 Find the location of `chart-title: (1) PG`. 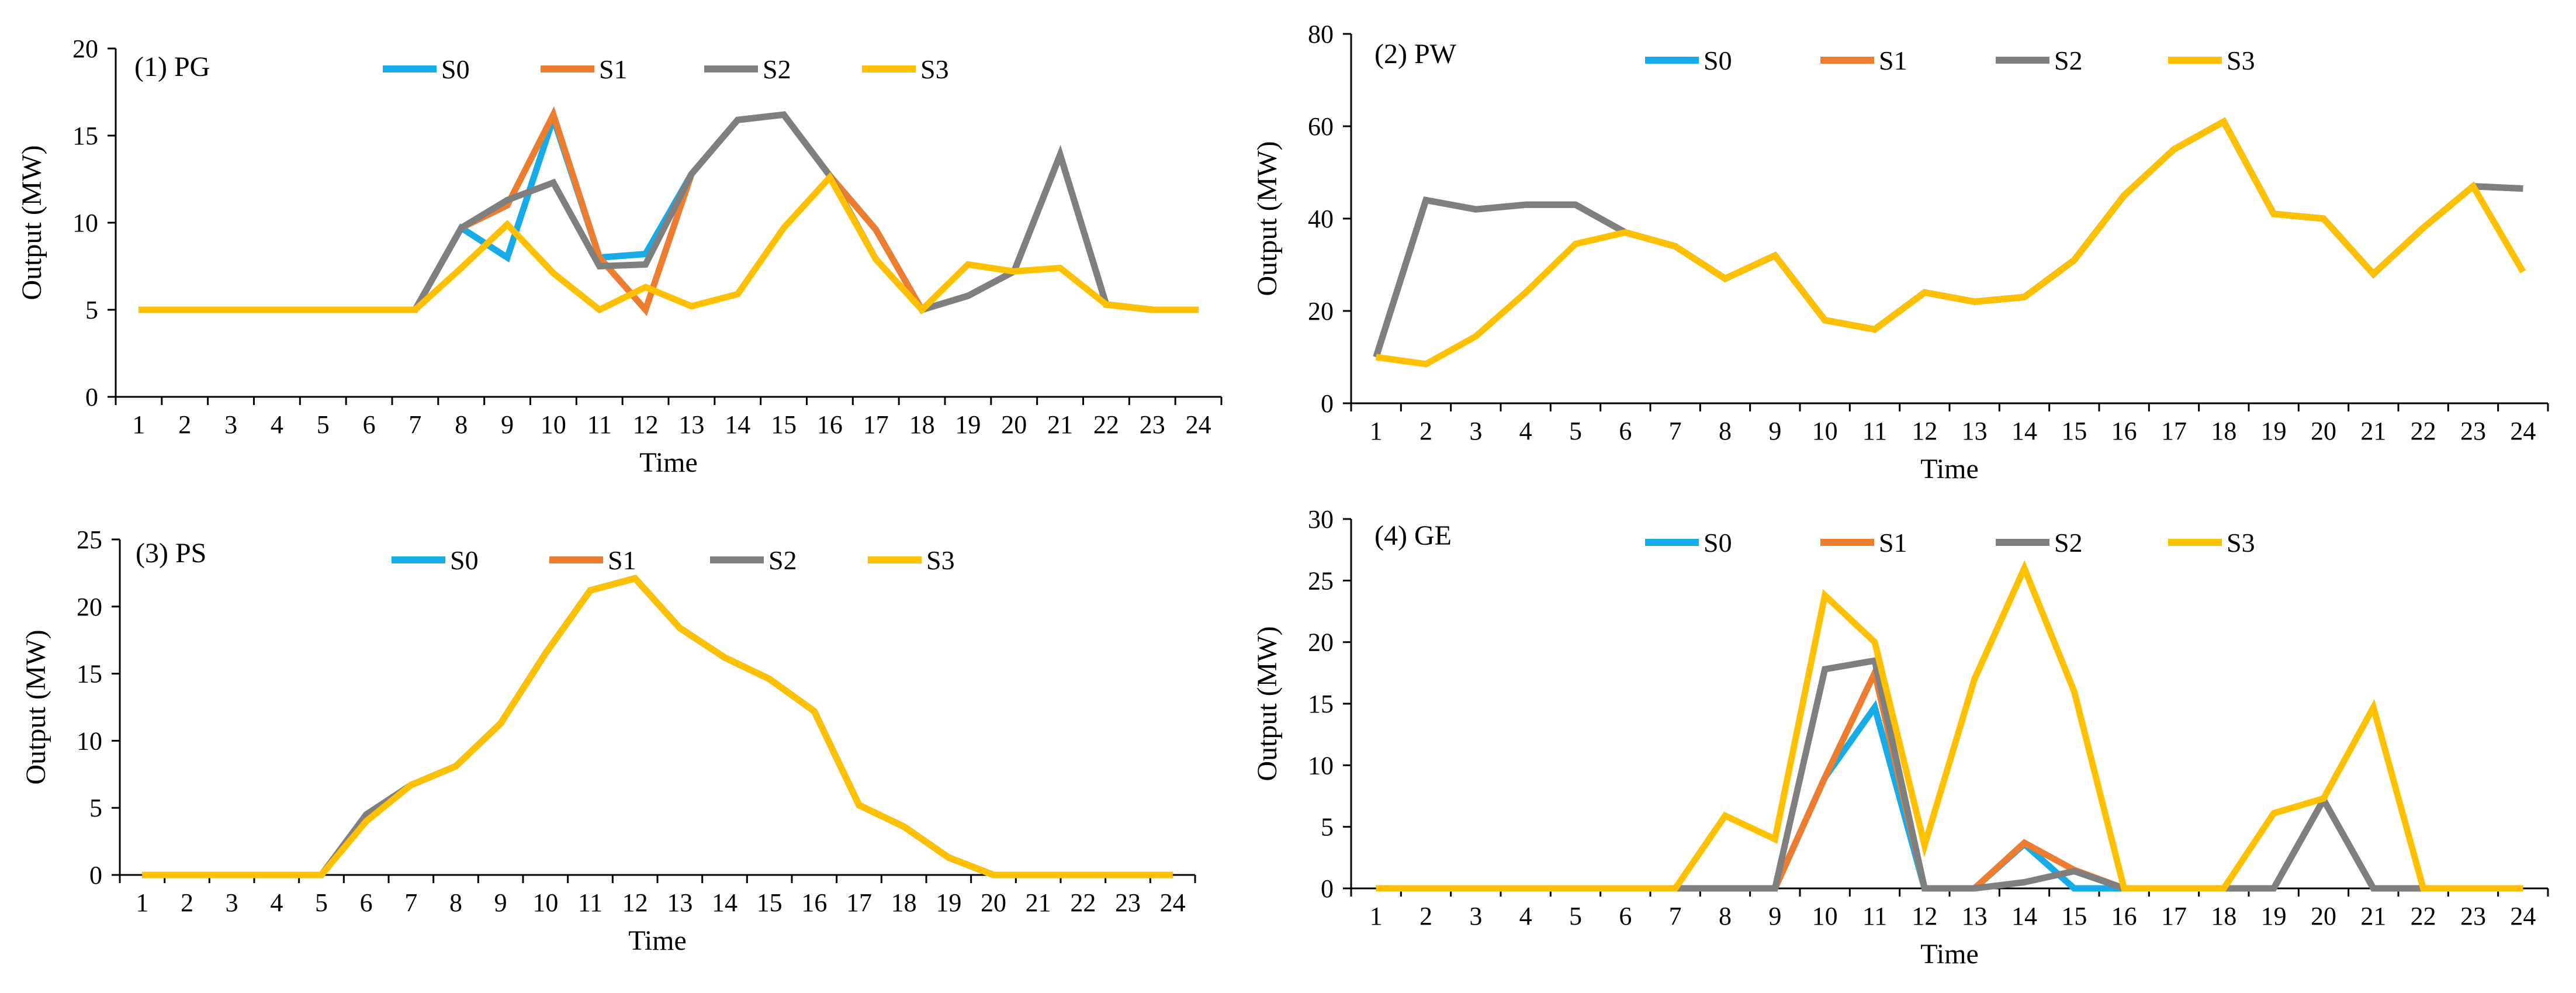

chart-title: (1) PG is located at coordinates (172, 66).